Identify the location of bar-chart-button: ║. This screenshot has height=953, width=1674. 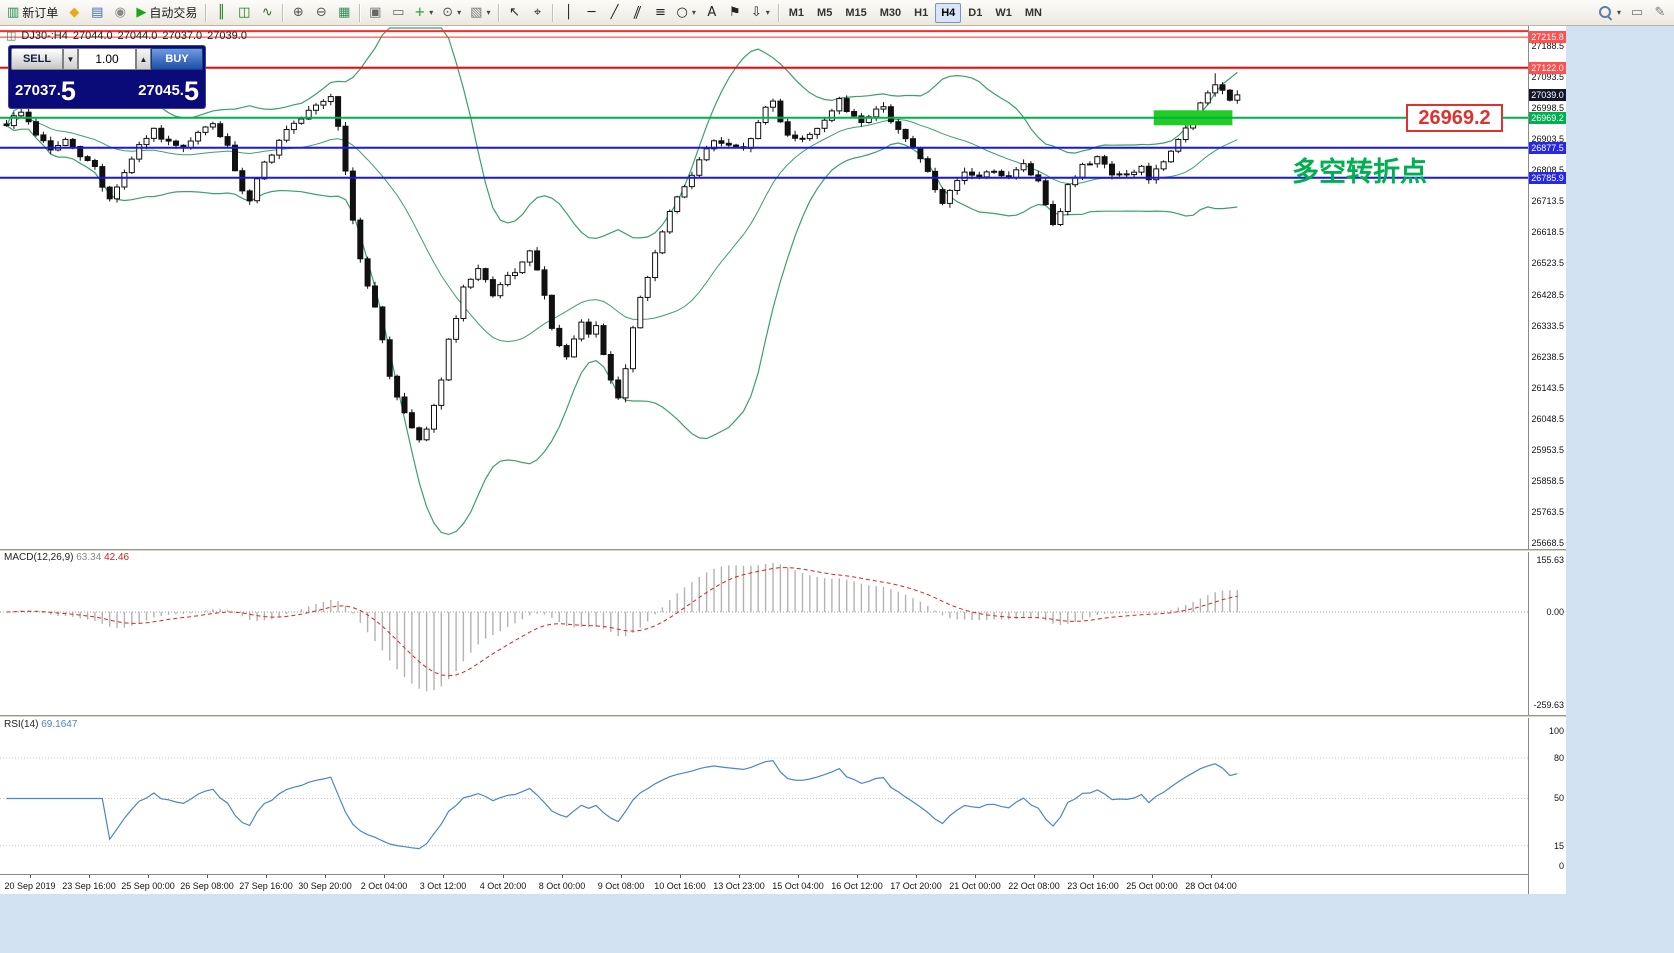
(221, 13).